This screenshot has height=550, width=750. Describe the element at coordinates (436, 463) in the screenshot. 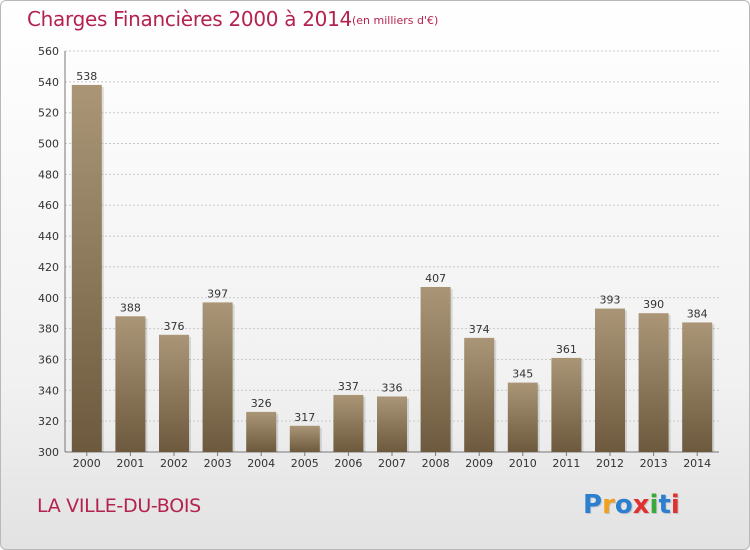

I see `x-tick-label: 2008` at that location.